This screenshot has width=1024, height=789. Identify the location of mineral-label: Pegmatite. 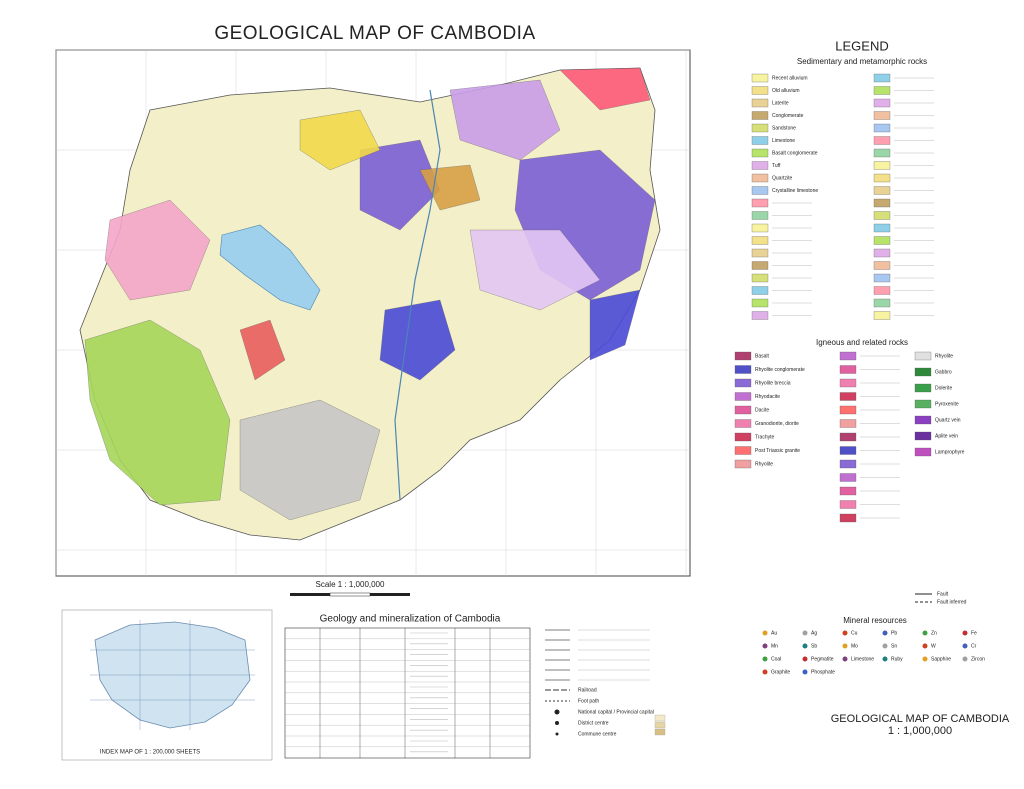
(822, 659).